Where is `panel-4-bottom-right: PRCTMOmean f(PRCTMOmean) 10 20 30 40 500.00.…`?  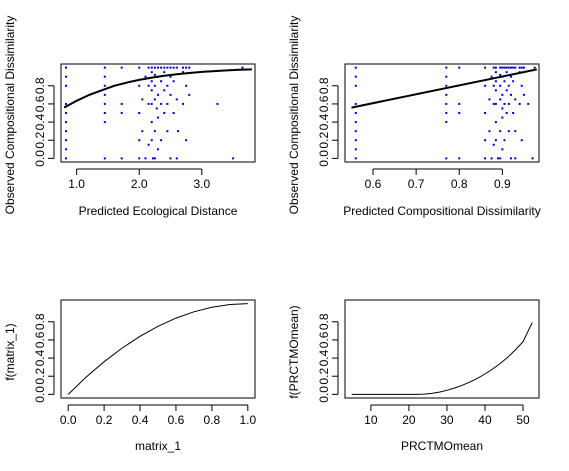 panel-4-bottom-right: PRCTMOmean f(PRCTMOmean) 10 20 30 40 500.00.… is located at coordinates (413, 376).